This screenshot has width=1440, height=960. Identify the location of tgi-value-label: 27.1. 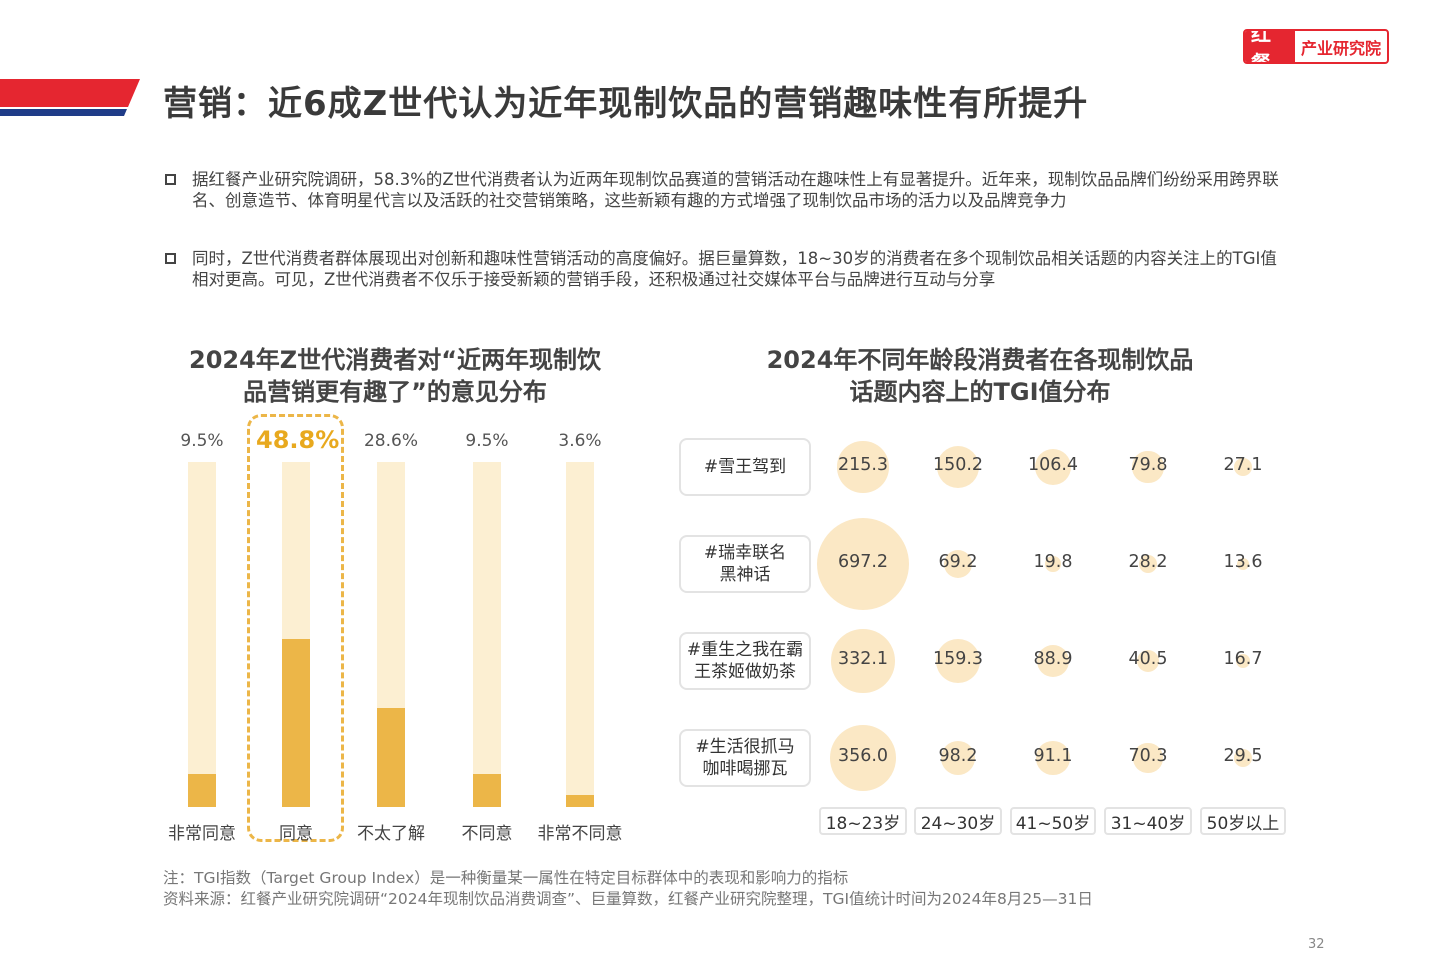
(1243, 465).